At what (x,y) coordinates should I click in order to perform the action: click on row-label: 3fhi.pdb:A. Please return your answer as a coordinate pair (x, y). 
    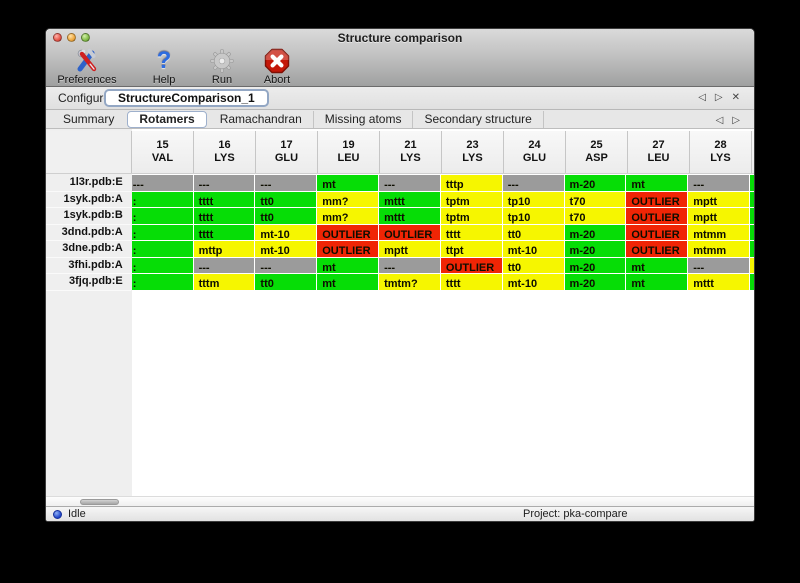
    Looking at the image, I should click on (88, 265).